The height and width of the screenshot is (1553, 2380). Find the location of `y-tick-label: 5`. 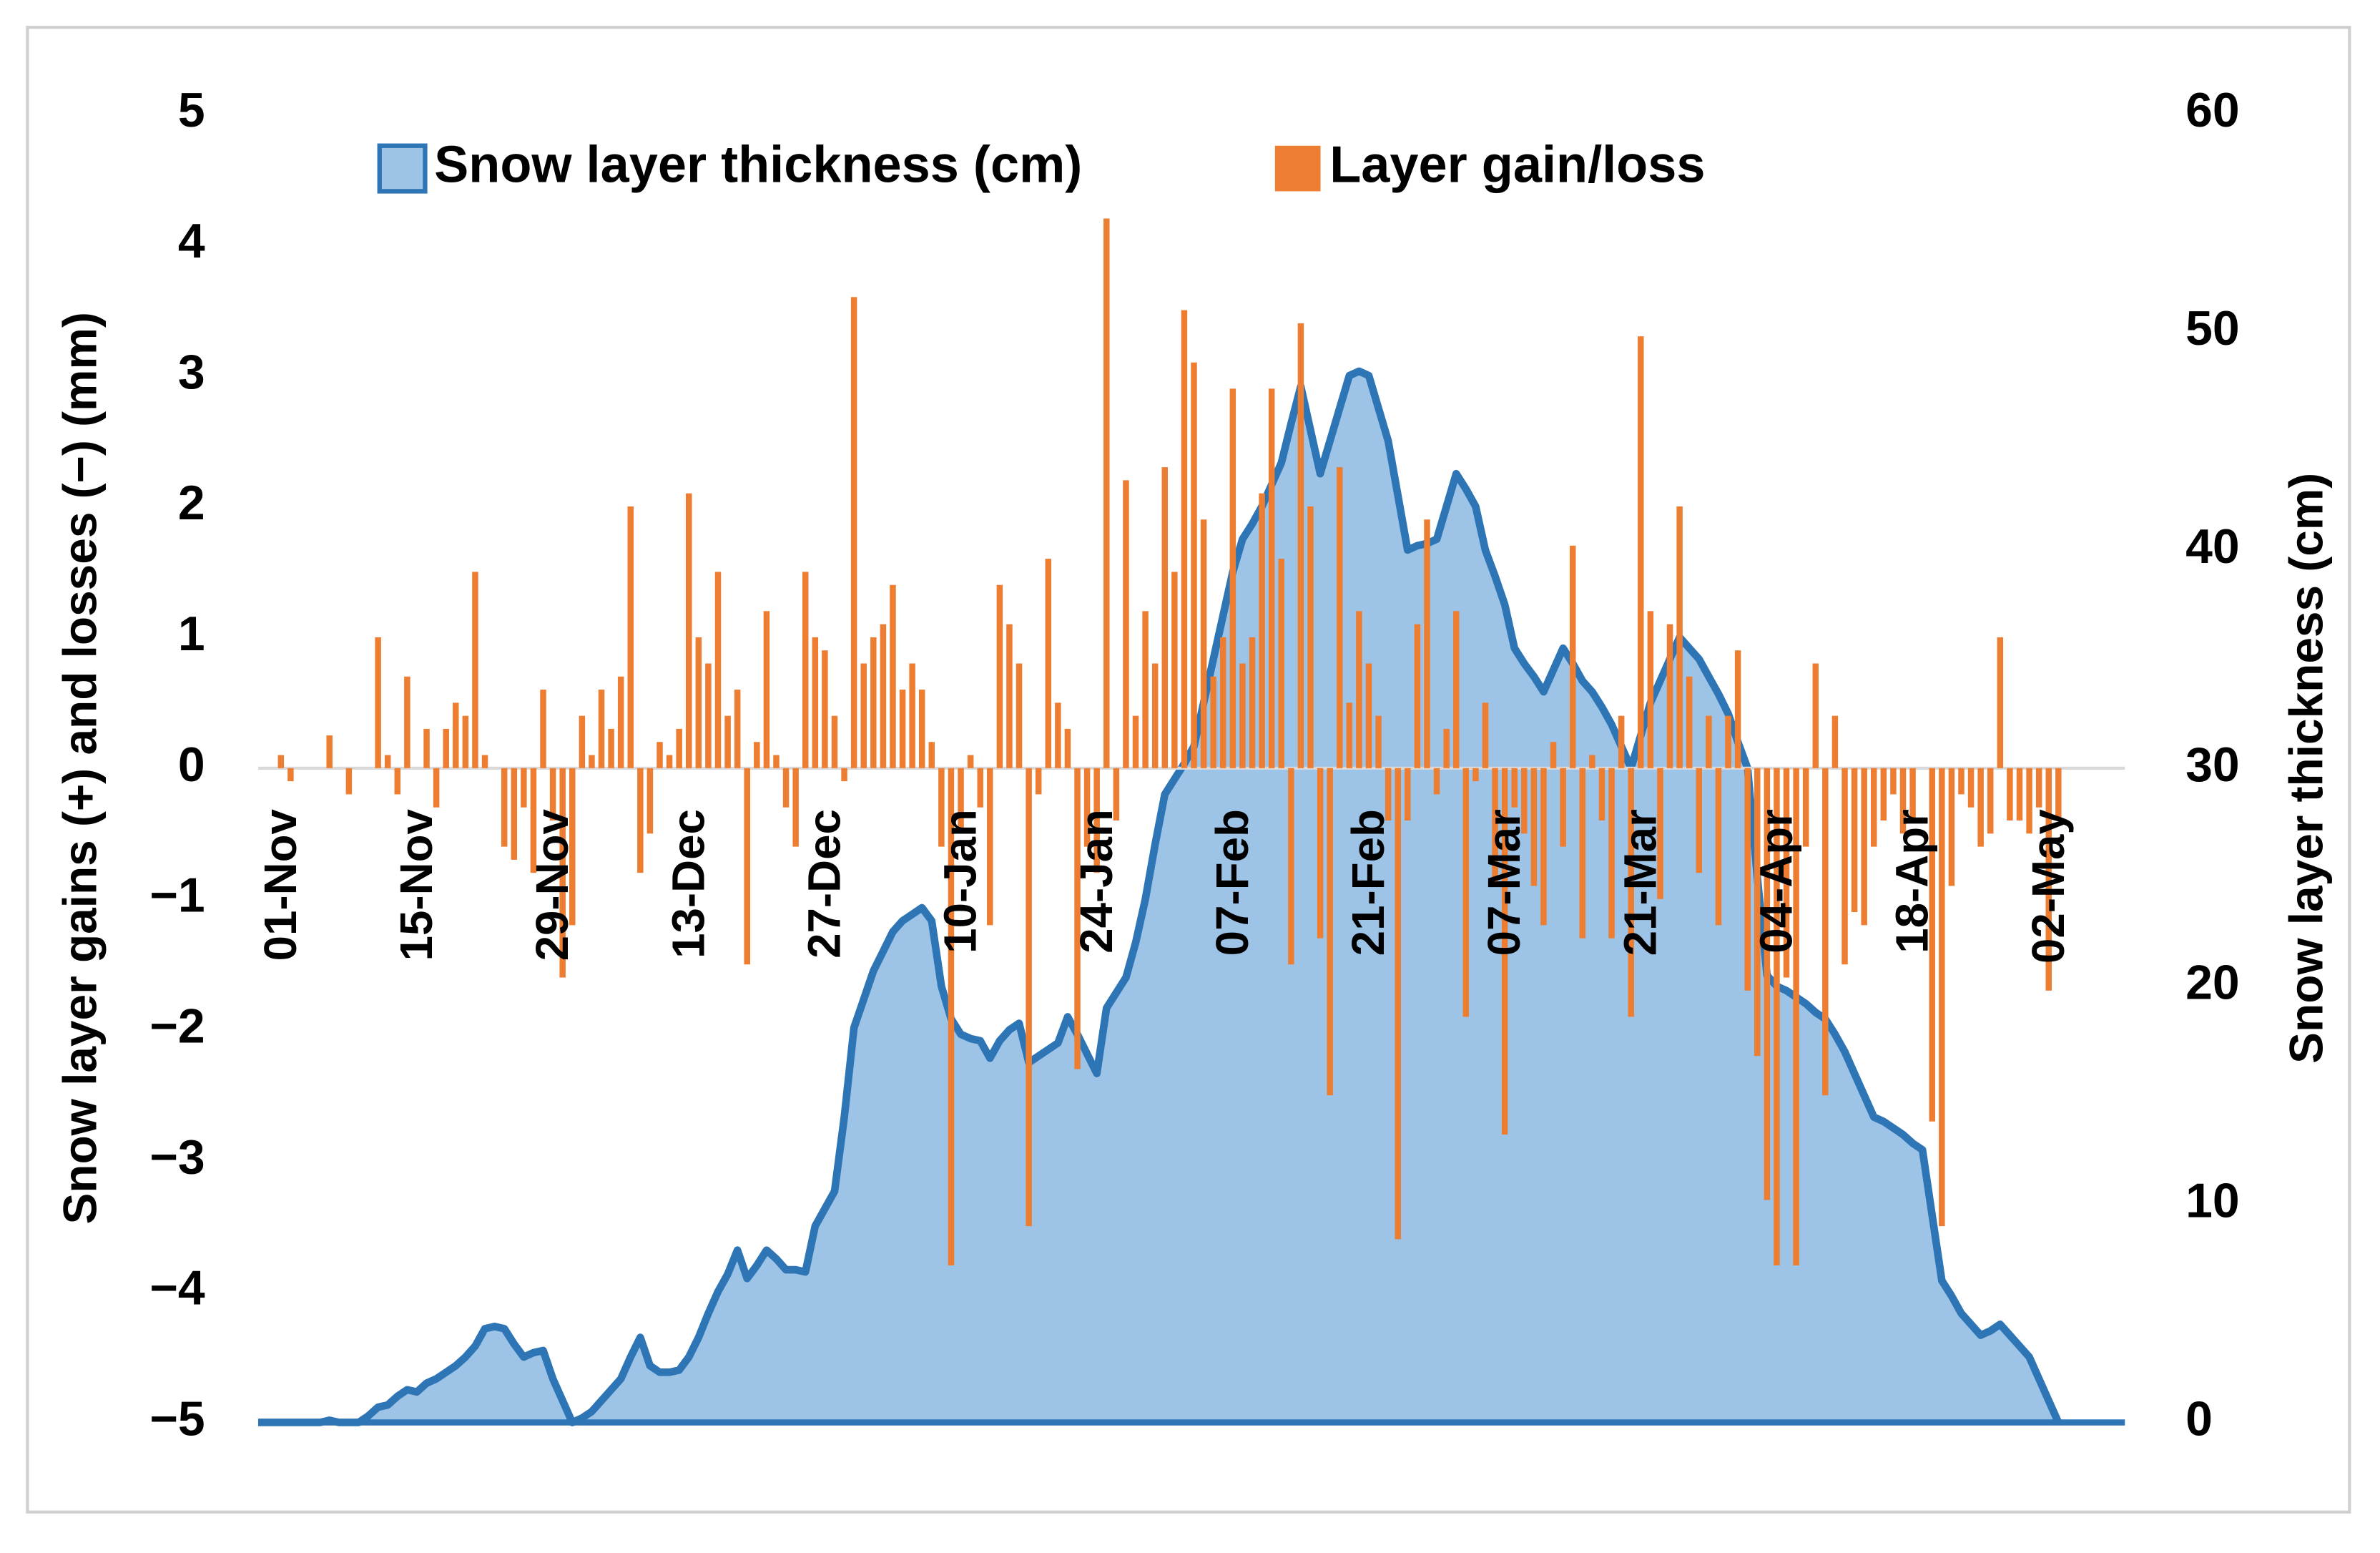

y-tick-label: 5 is located at coordinates (191, 110).